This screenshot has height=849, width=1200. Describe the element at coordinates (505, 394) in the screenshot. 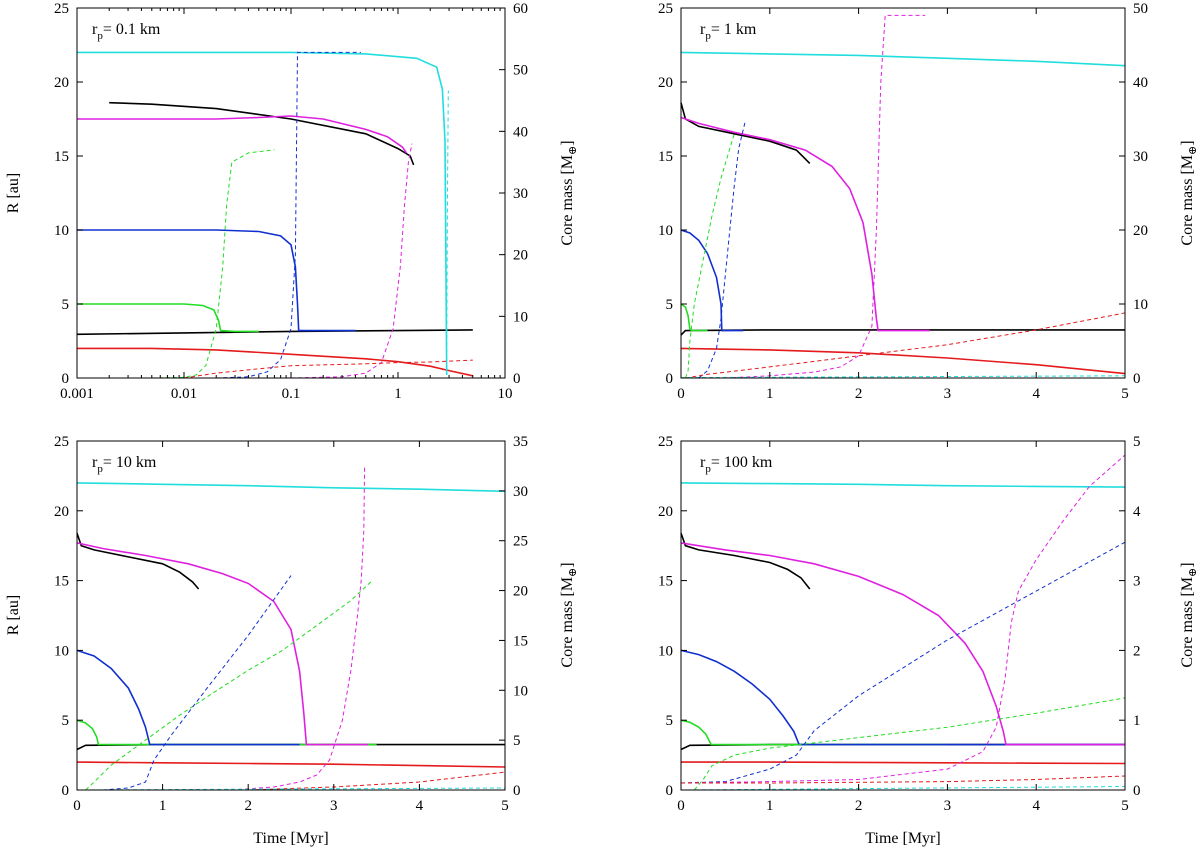

I see `x-tick-label: 10` at that location.